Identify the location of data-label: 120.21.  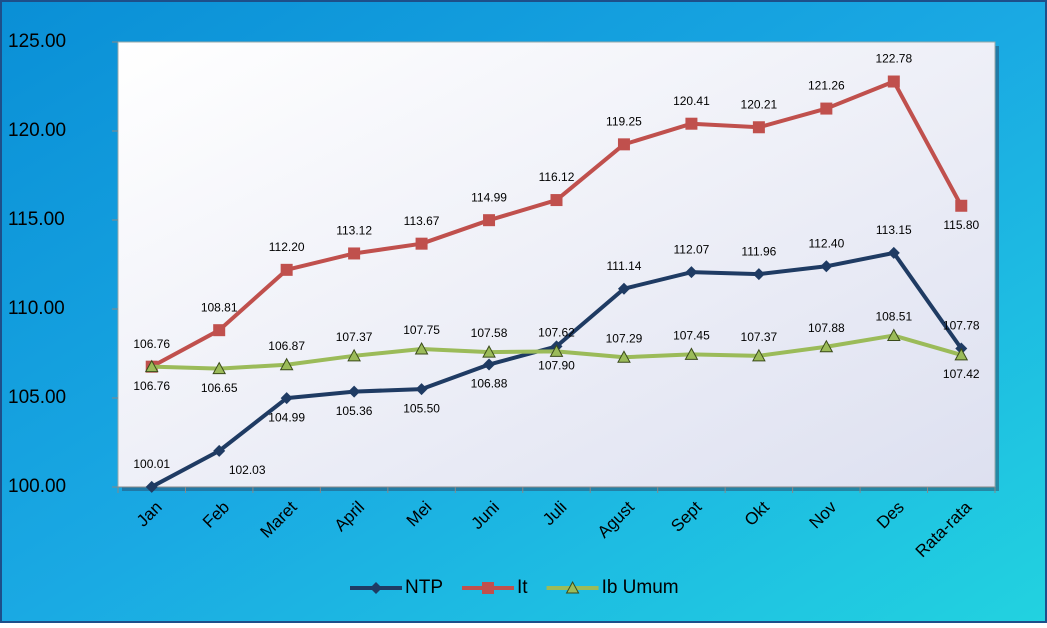
(759, 104).